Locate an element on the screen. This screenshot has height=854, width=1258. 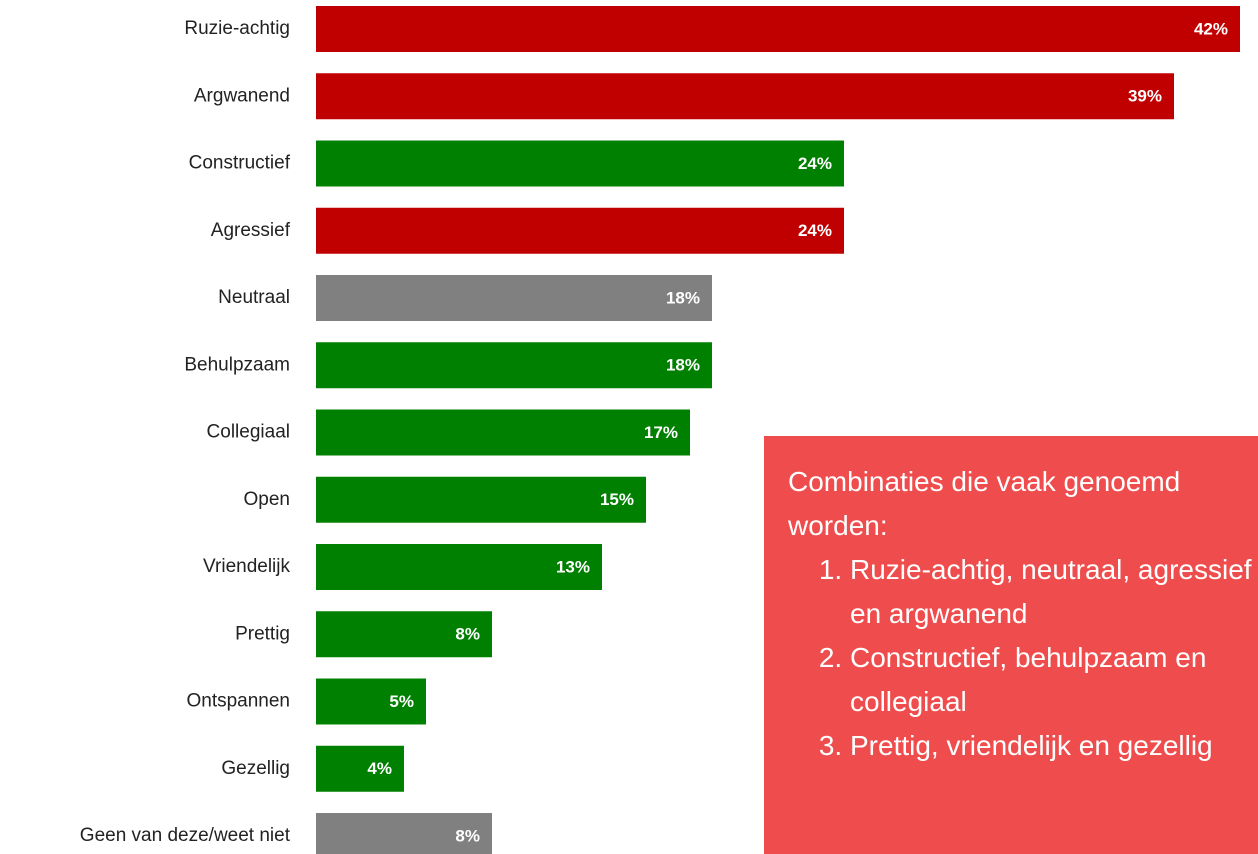
value-label: 13% is located at coordinates (573, 566).